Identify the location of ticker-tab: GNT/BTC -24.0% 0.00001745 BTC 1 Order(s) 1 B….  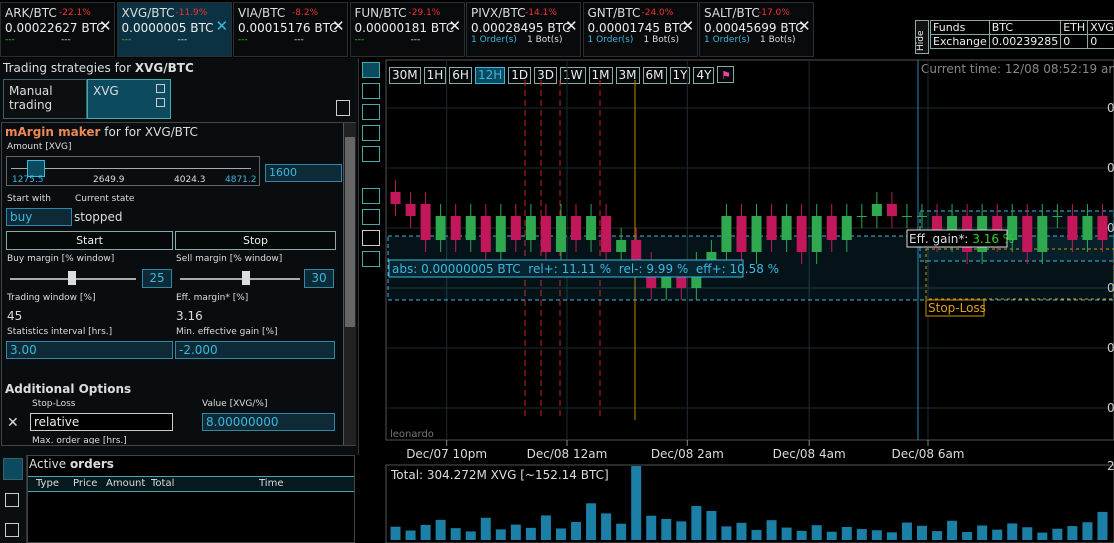
(640, 29).